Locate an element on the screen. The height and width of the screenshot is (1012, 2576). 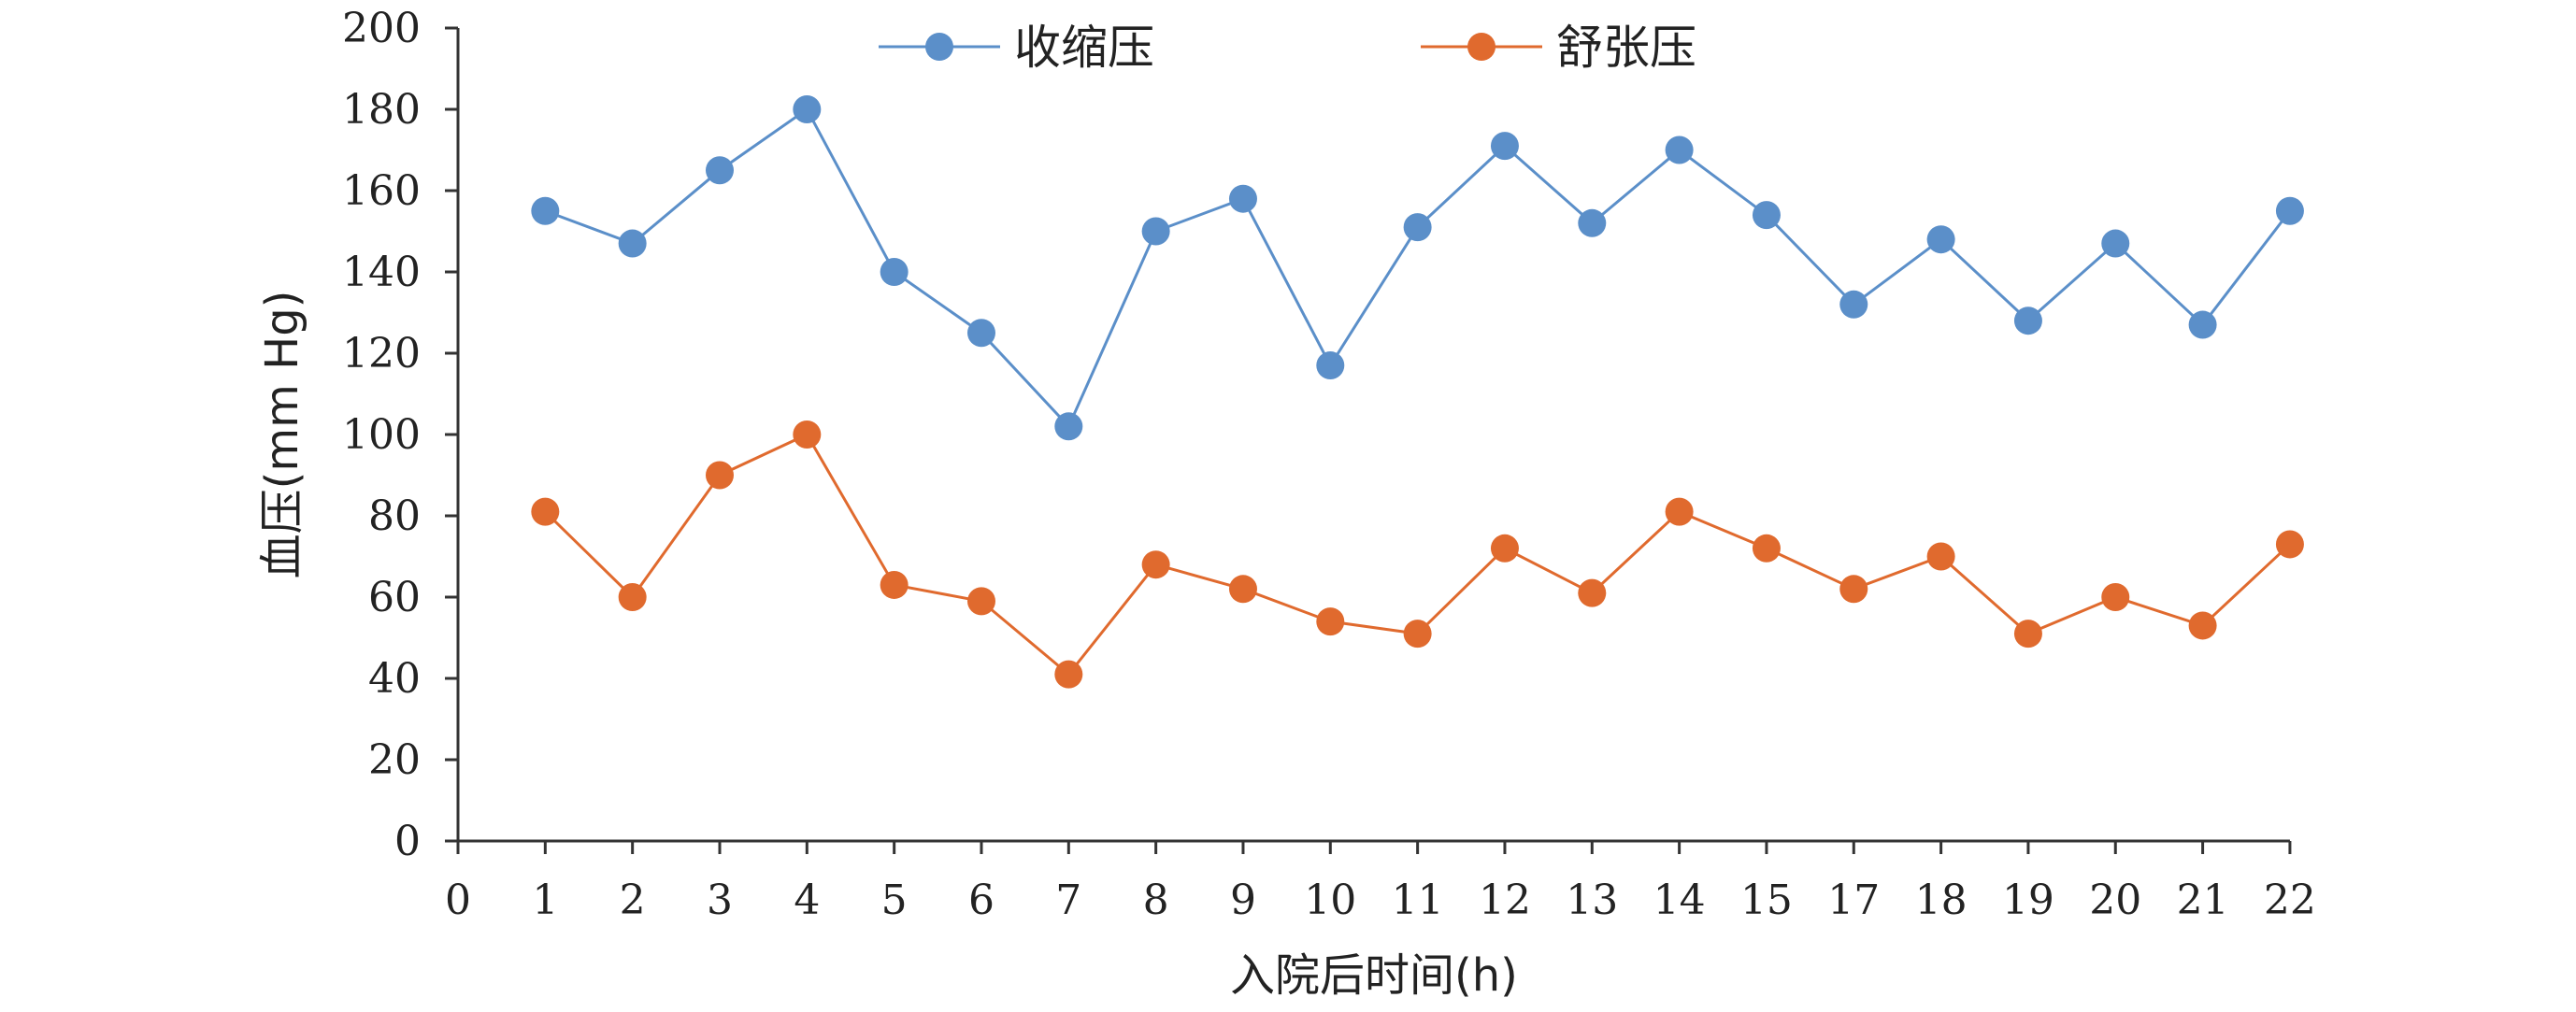
legend-label: 舒张压 is located at coordinates (1626, 48).